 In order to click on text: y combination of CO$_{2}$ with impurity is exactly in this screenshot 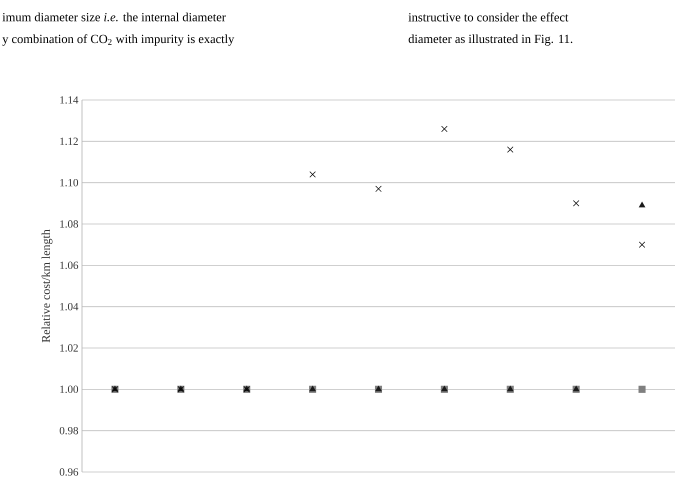, I will do `click(118, 40)`.